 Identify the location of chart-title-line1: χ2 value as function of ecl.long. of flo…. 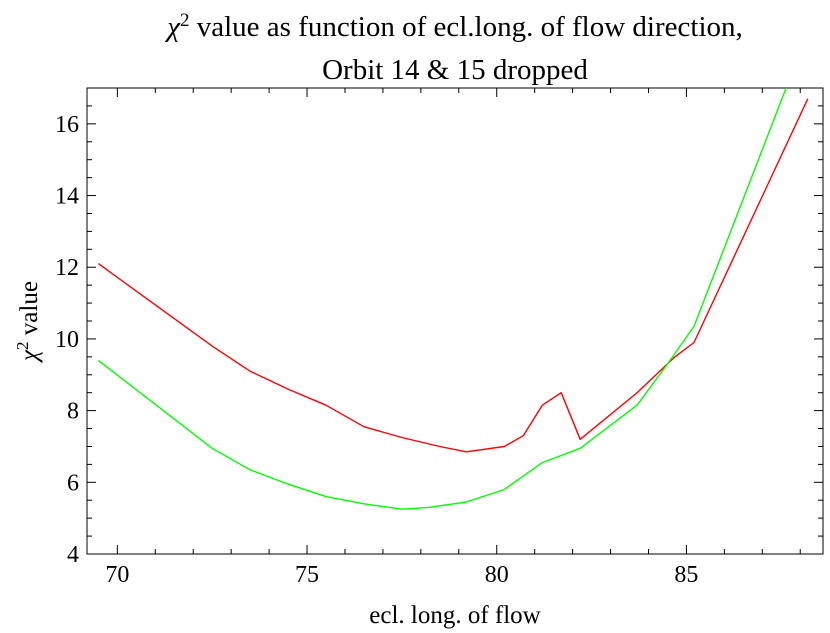
(453, 27).